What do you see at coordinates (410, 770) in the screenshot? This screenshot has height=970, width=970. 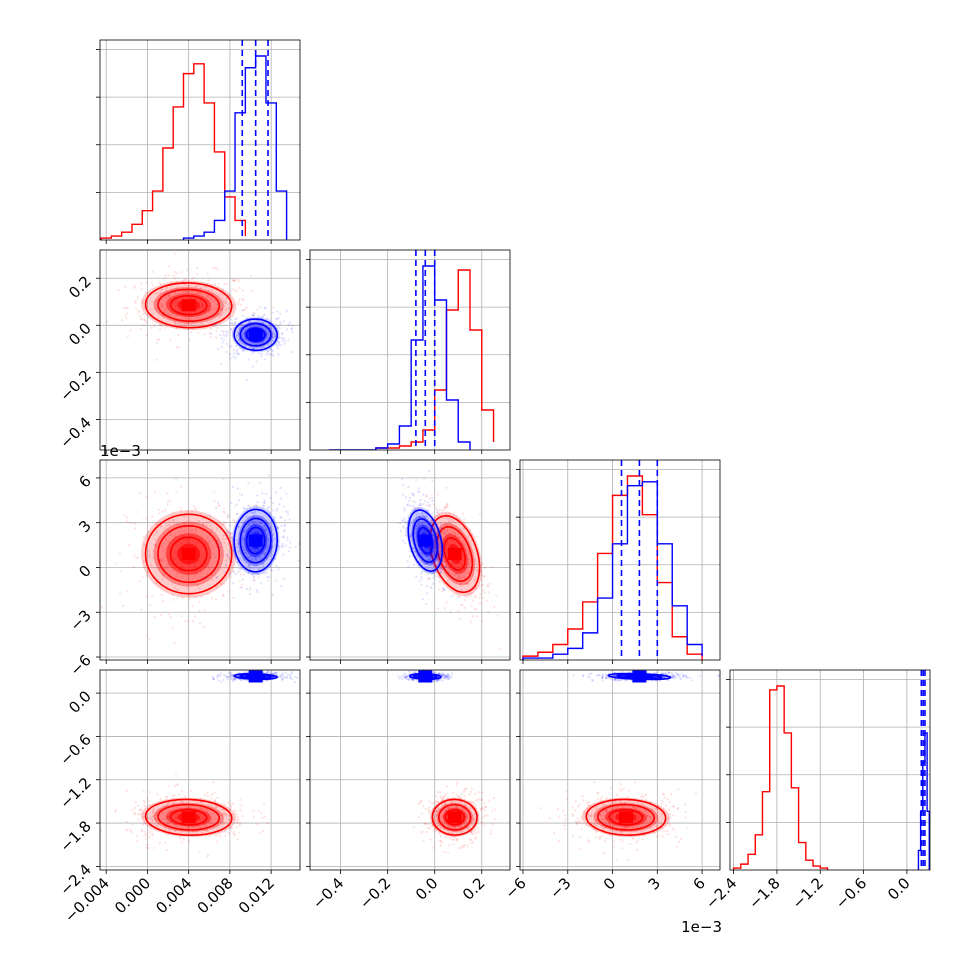 I see `panel-content` at bounding box center [410, 770].